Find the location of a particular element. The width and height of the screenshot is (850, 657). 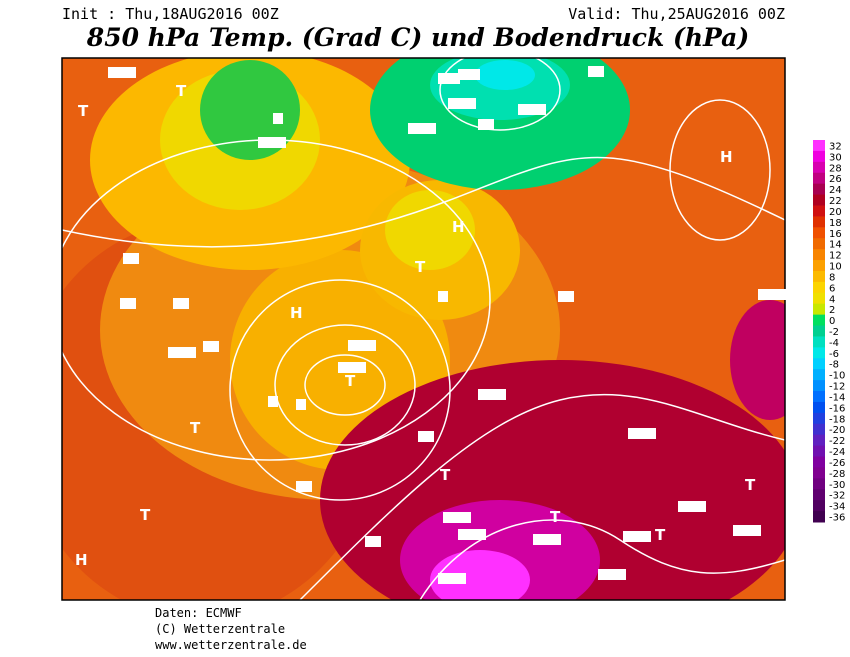

legend-label: -24 is located at coordinates (837, 452).